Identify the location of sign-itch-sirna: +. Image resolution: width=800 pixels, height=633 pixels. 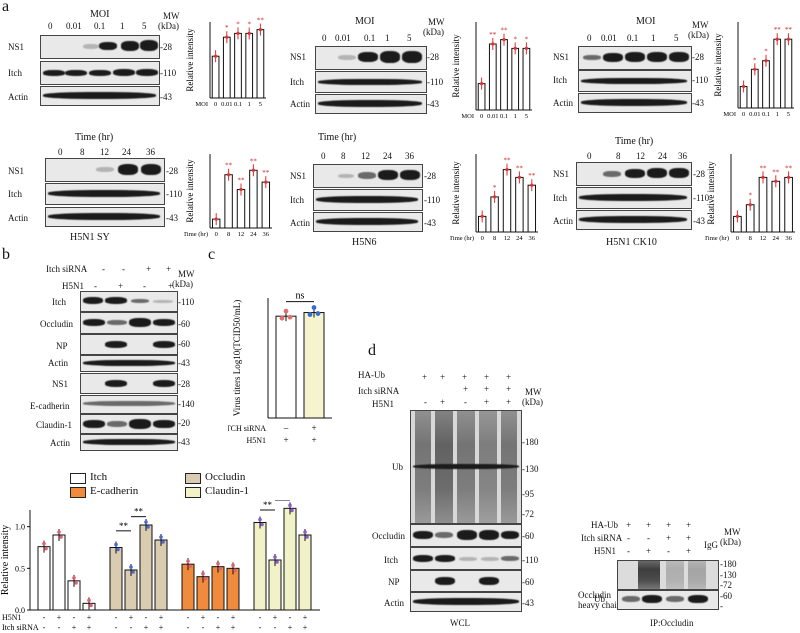
(313, 428).